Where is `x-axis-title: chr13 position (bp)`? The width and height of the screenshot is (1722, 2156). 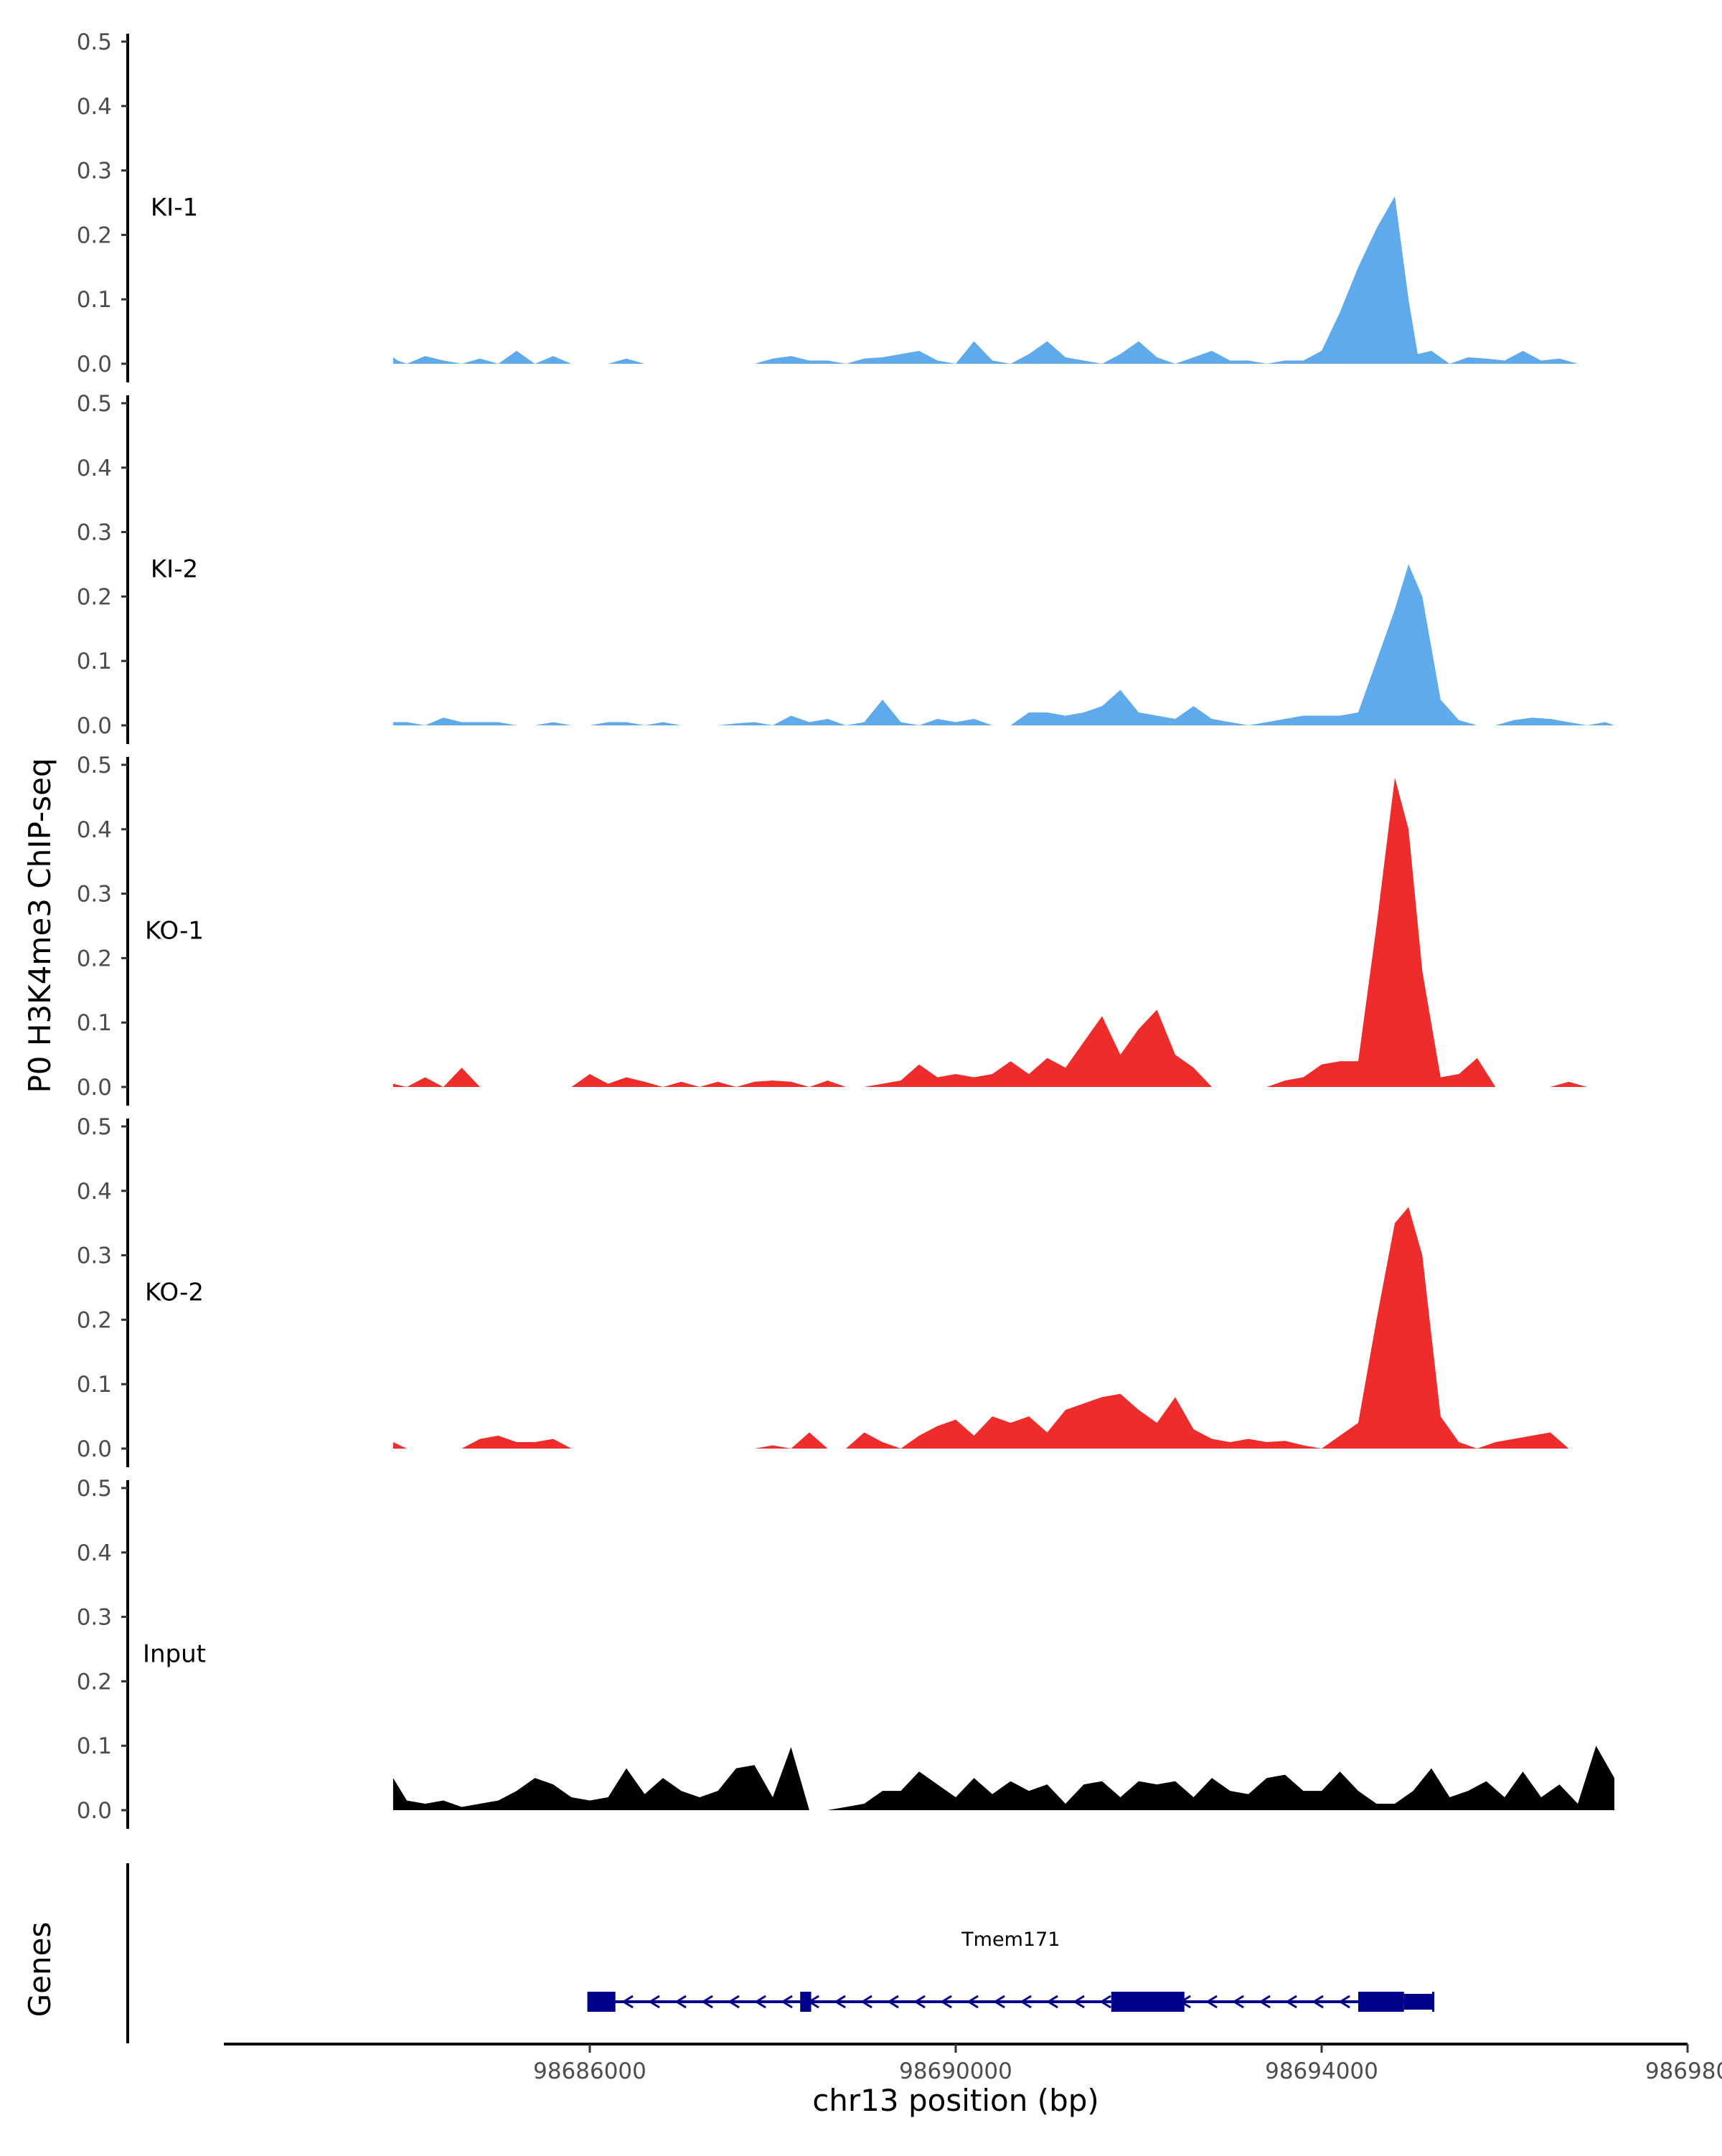
x-axis-title: chr13 position (bp) is located at coordinates (956, 2101).